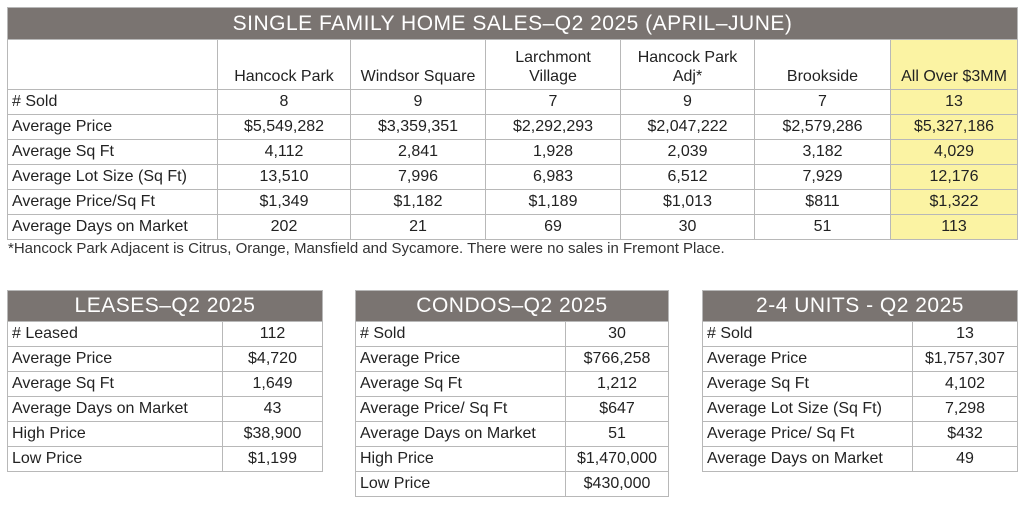 Image resolution: width=1024 pixels, height=507 pixels. I want to click on table-row: Low Price $430,000, so click(512, 484).